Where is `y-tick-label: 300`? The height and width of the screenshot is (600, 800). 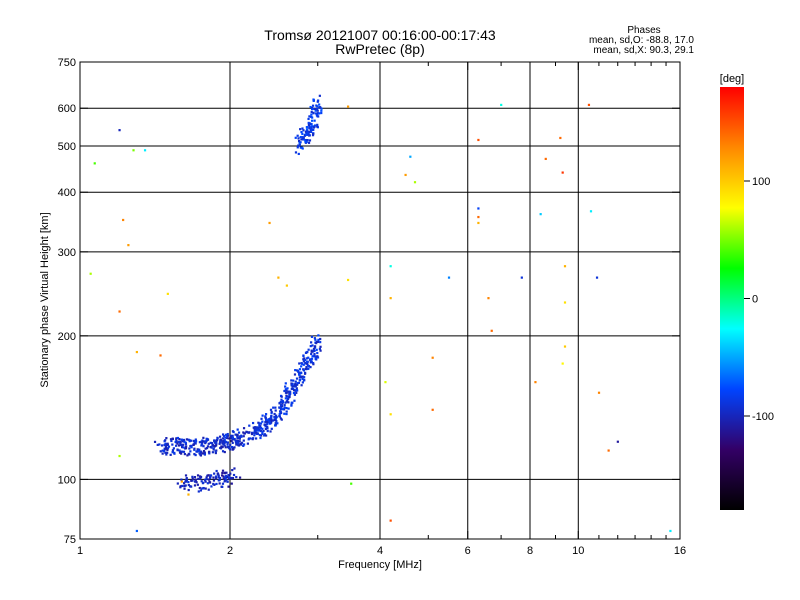 y-tick-label: 300 is located at coordinates (67, 253).